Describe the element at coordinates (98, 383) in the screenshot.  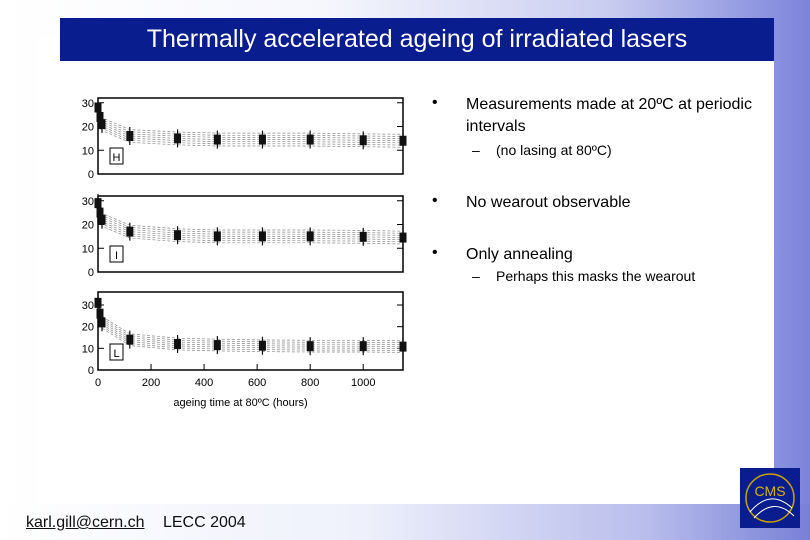
I see `x-tick-label: 0` at that location.